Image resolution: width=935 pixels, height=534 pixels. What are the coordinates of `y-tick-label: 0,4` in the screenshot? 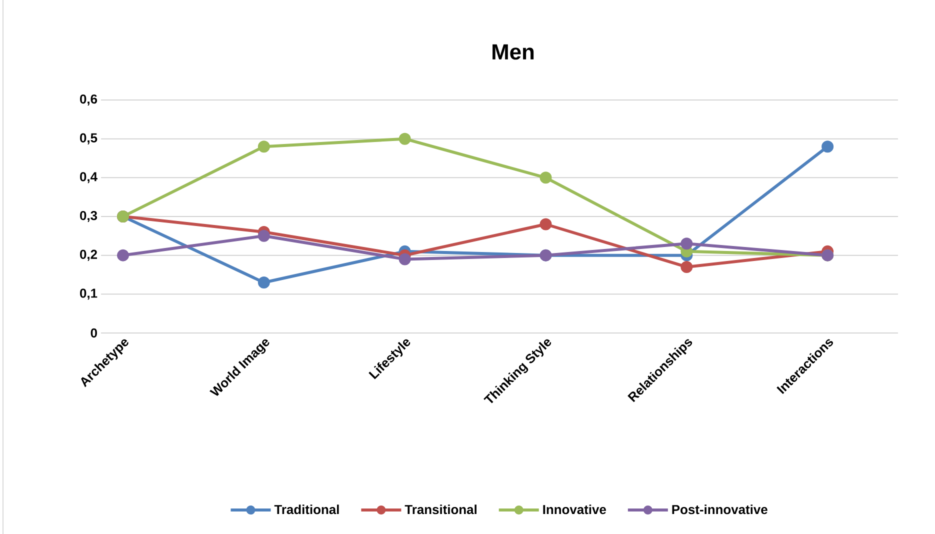 It's located at (89, 178).